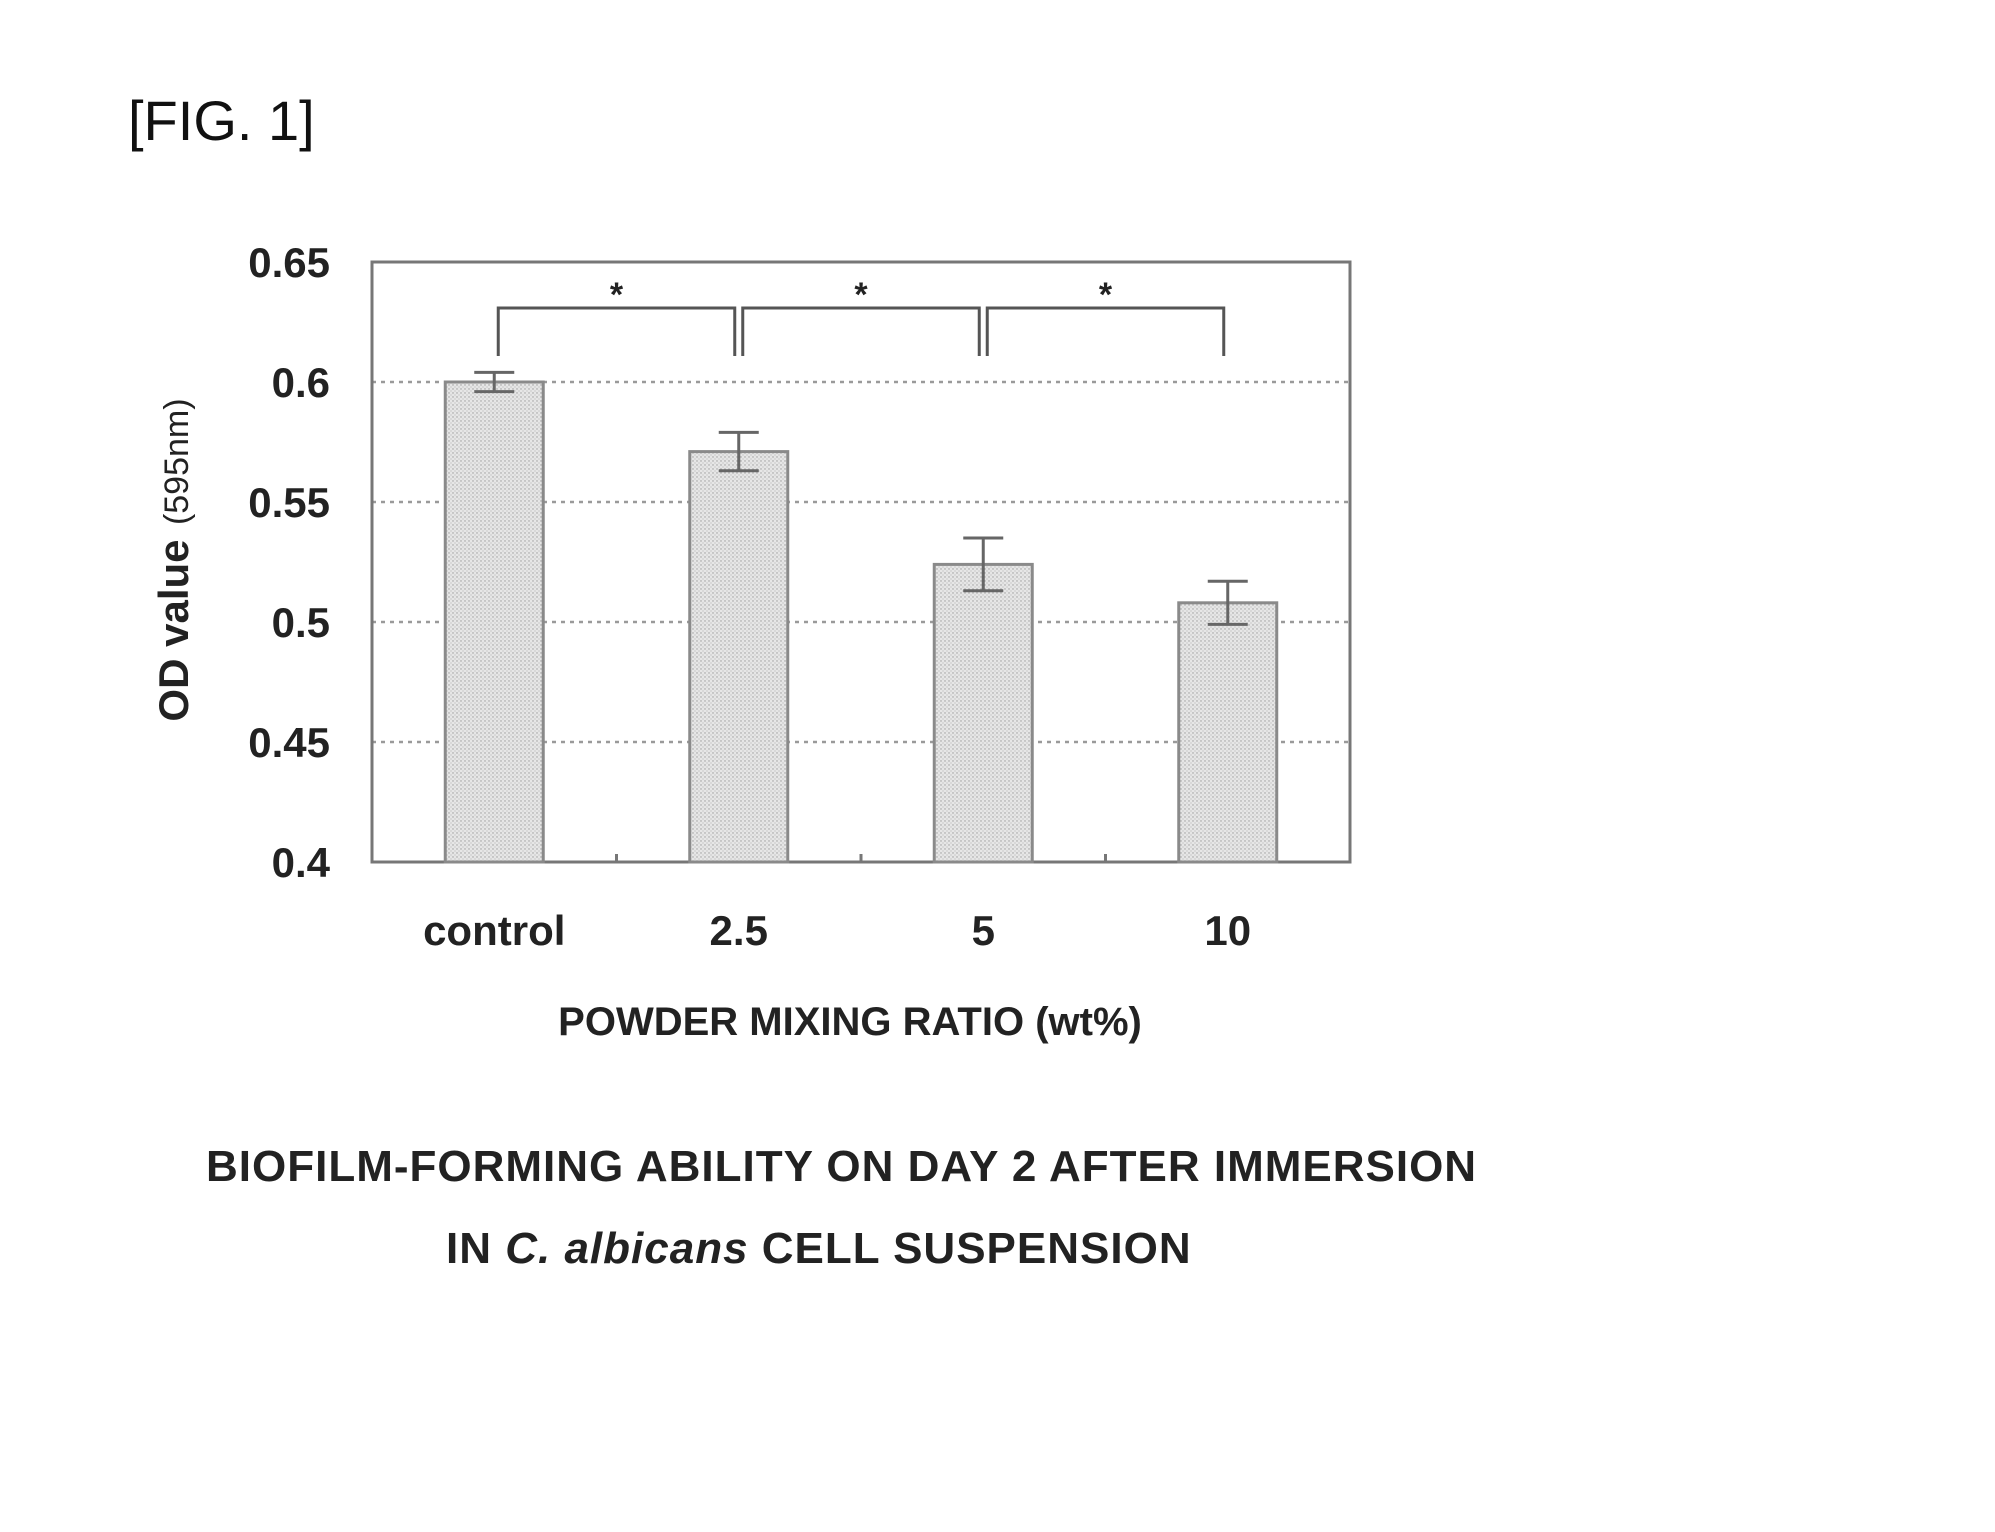 This screenshot has height=1532, width=1995. I want to click on x-tick-label: 5, so click(983, 930).